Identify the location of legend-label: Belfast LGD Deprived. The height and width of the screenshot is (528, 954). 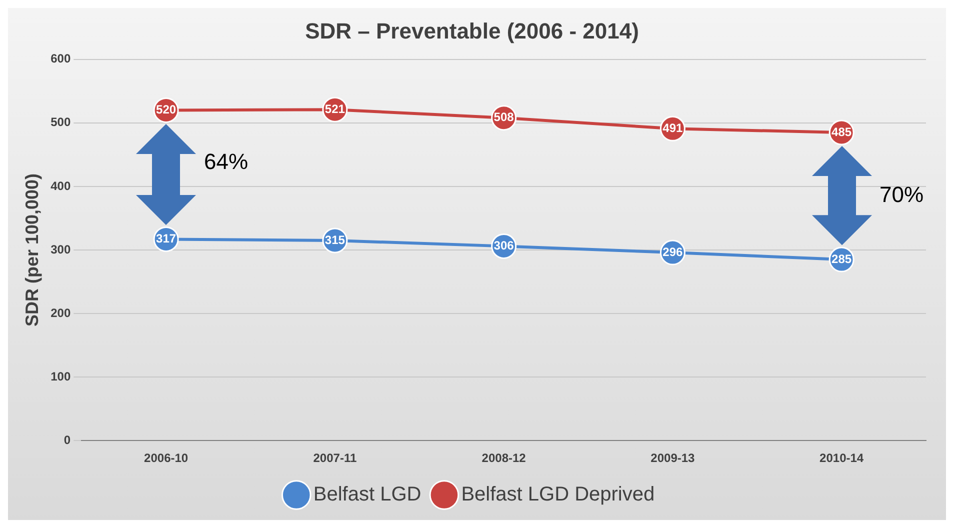
(558, 495).